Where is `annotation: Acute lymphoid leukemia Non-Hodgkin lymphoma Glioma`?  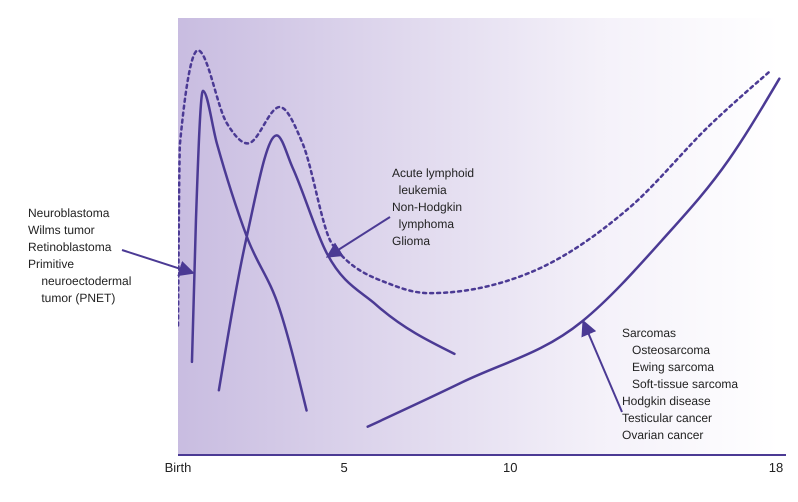
annotation: Acute lymphoid leukemia Non-Hodgkin lymphoma Glioma is located at coordinates (433, 207).